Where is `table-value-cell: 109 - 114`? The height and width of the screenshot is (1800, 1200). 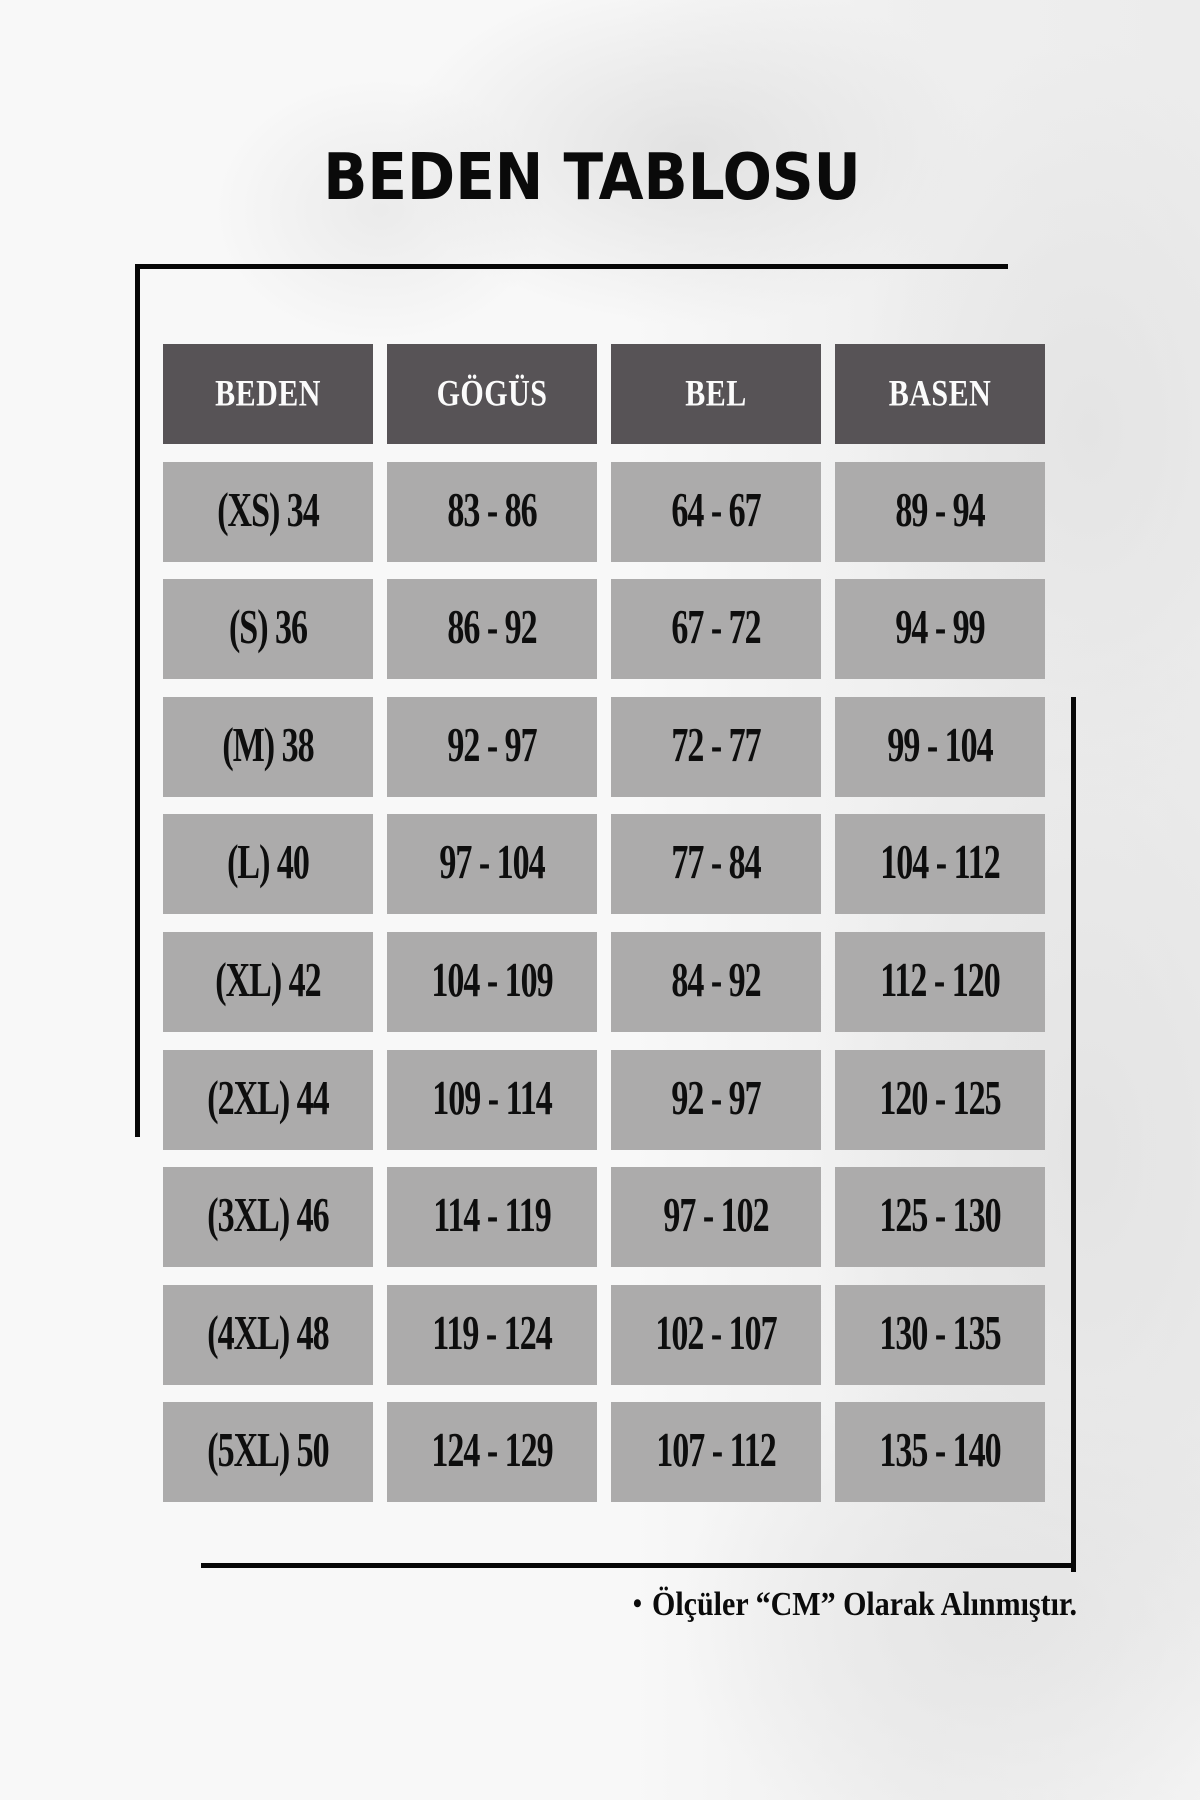
table-value-cell: 109 - 114 is located at coordinates (492, 1099).